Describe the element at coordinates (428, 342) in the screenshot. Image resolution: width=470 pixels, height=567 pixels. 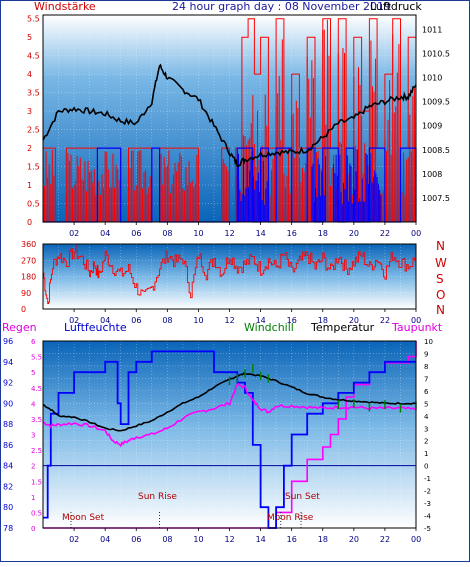
I see `panel3-y2-tick-10: 10` at that location.